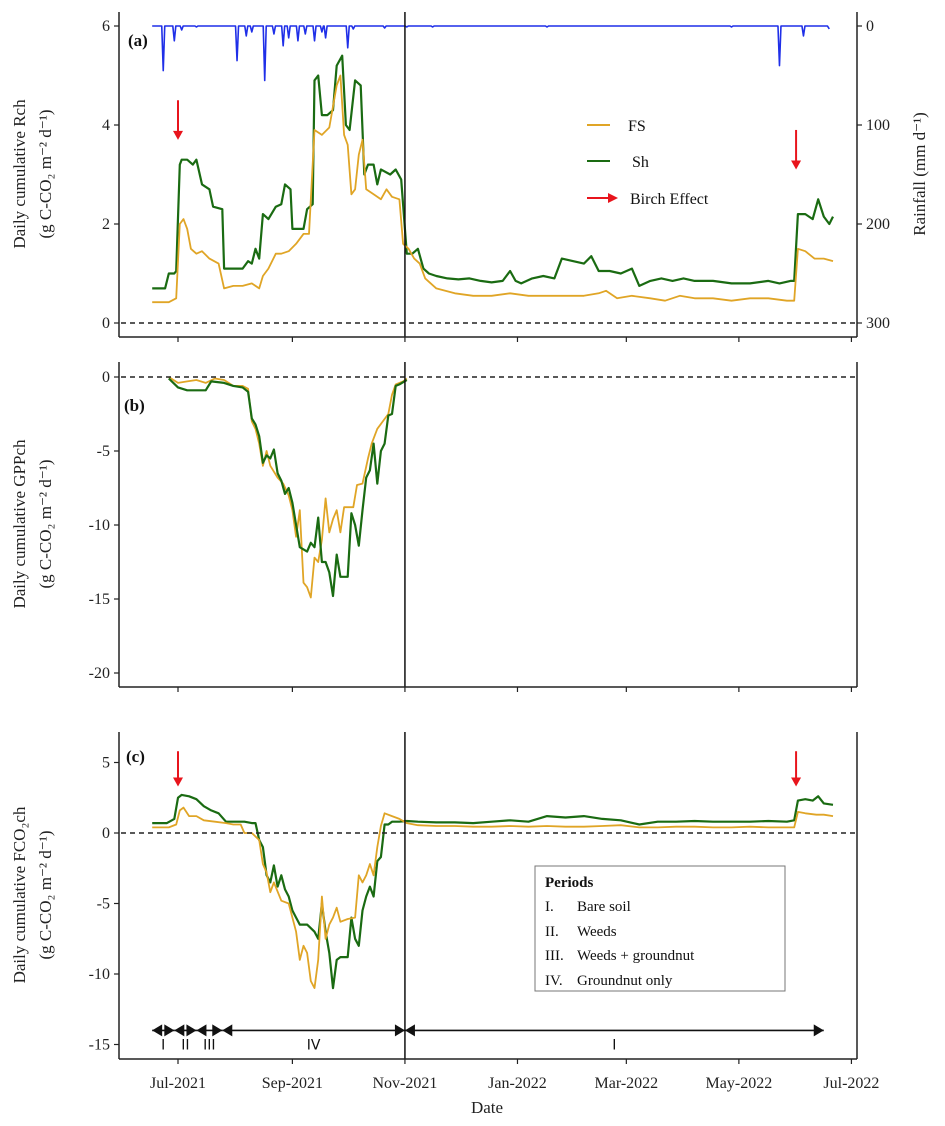 The image size is (945, 1126). Describe the element at coordinates (554, 956) in the screenshot. I see `period-numeral-3: III.` at that location.